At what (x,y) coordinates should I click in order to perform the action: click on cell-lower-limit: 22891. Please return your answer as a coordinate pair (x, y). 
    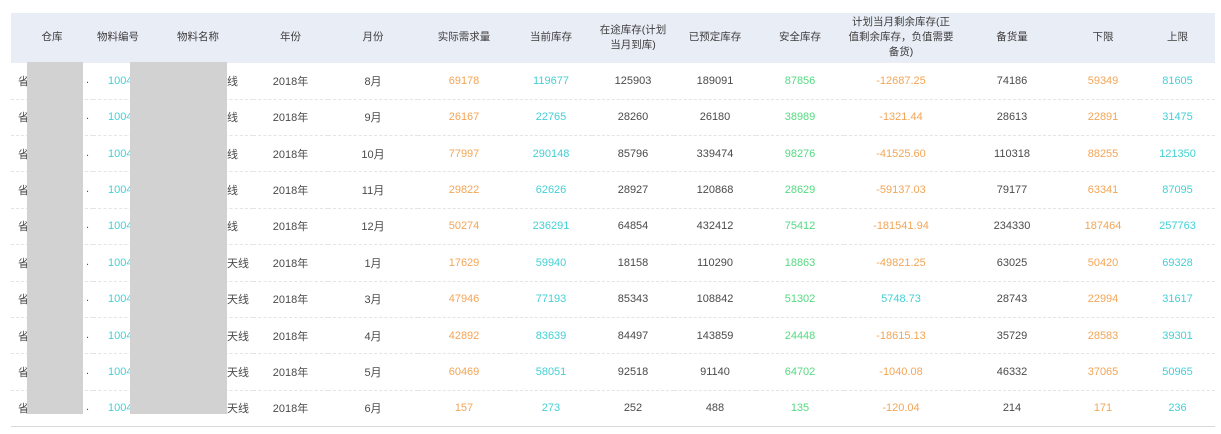
    Looking at the image, I should click on (1103, 117).